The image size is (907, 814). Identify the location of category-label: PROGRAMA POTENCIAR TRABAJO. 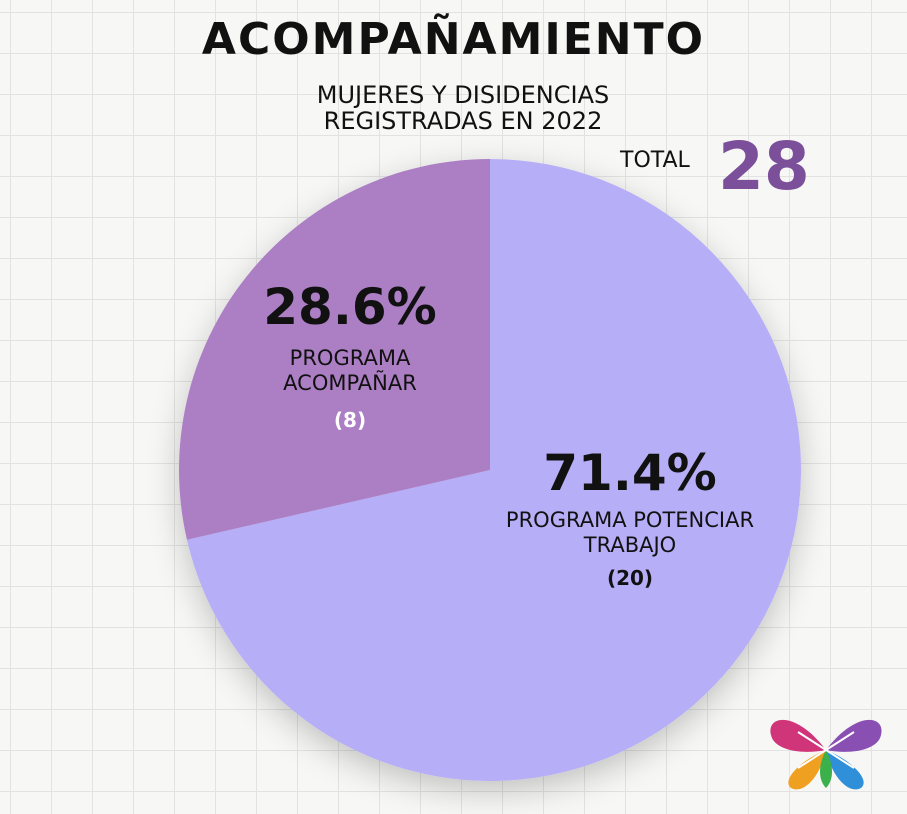
(630, 532).